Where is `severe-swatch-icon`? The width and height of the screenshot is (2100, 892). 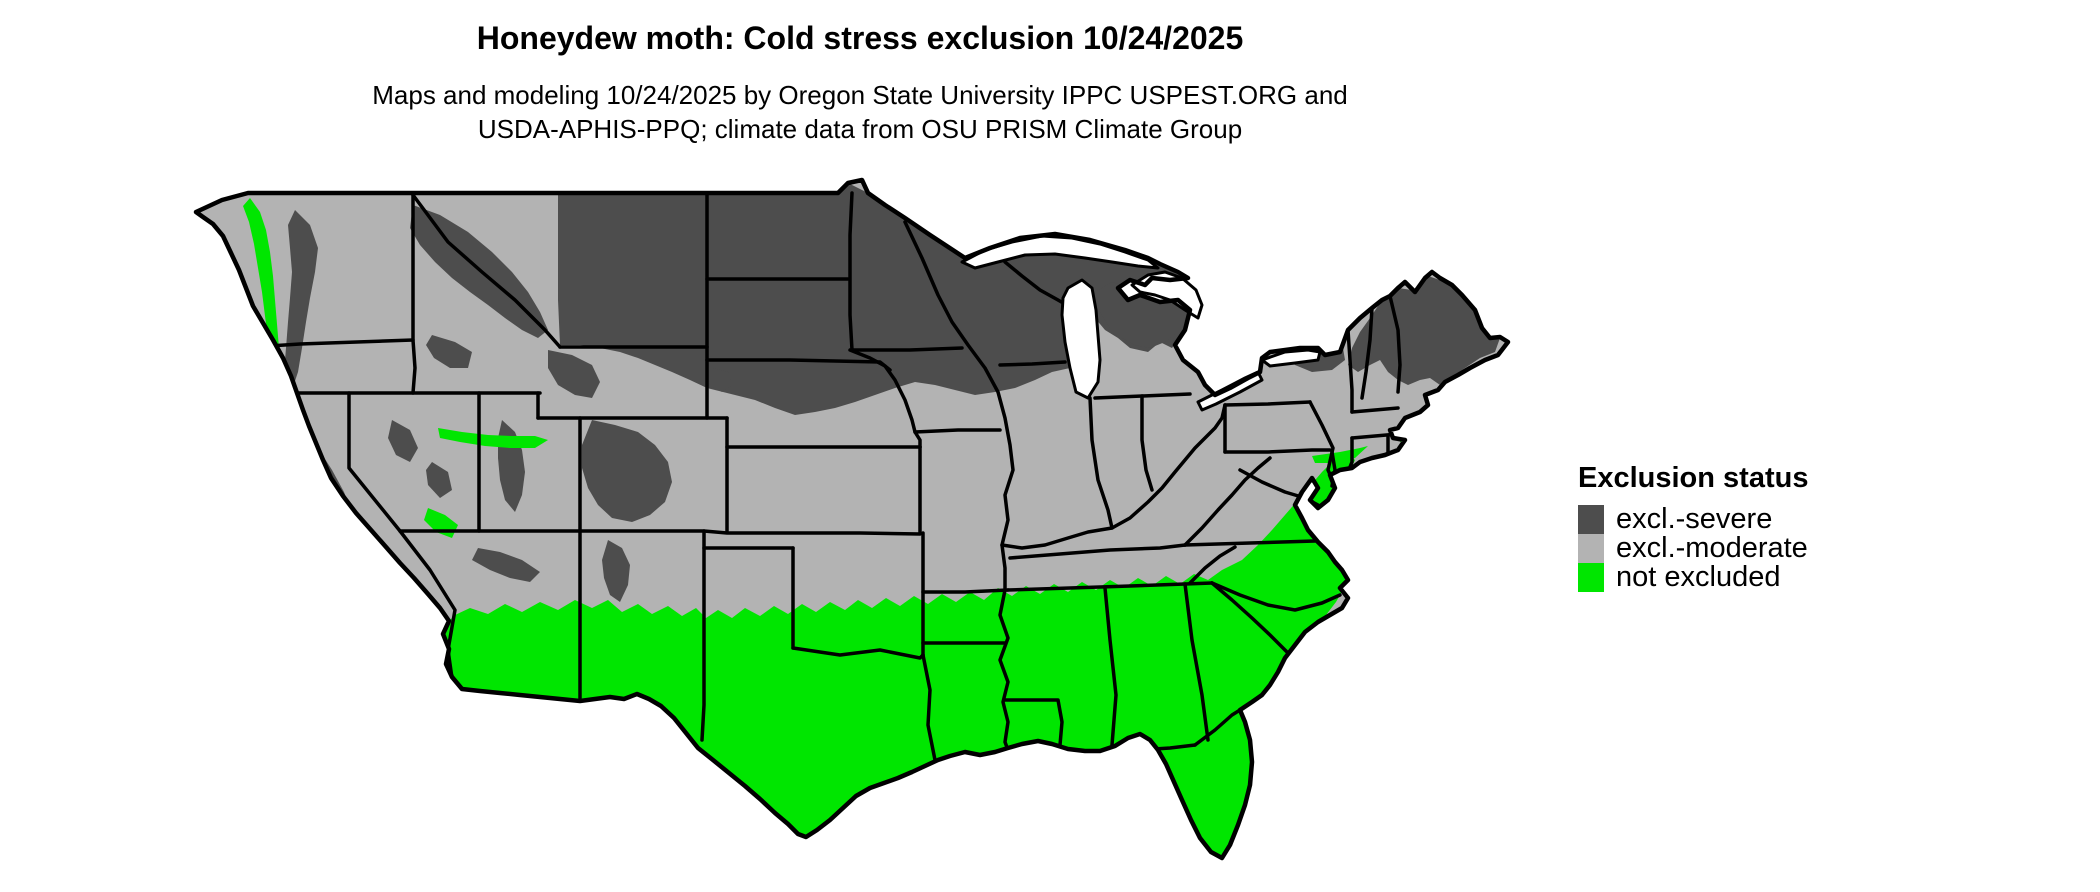
severe-swatch-icon is located at coordinates (1591, 519).